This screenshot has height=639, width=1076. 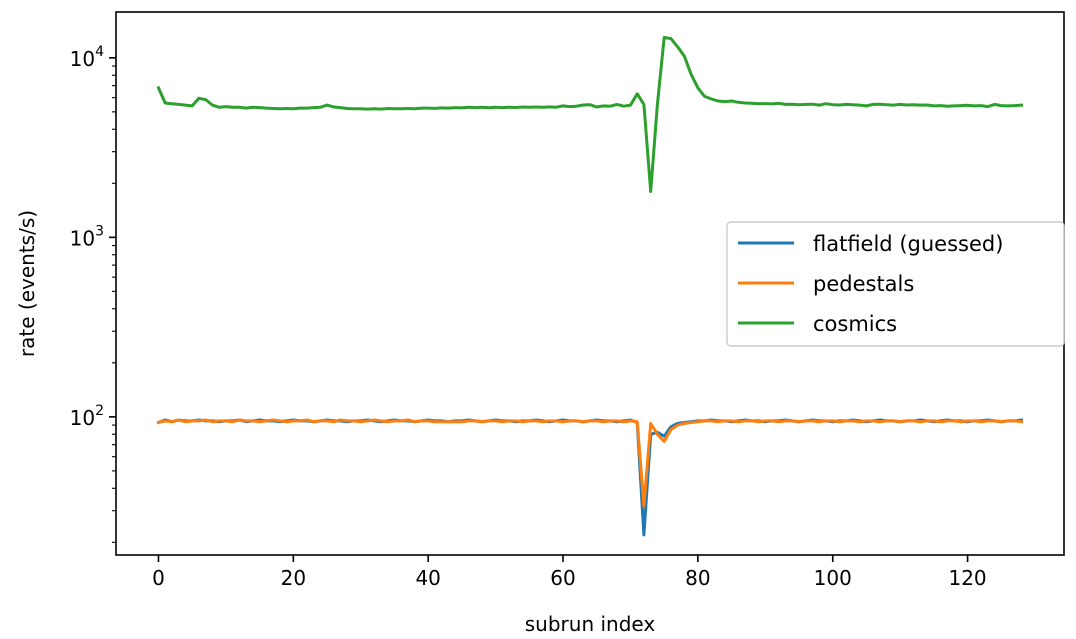 What do you see at coordinates (427, 578) in the screenshot?
I see `x-tick-label-40: 40` at bounding box center [427, 578].